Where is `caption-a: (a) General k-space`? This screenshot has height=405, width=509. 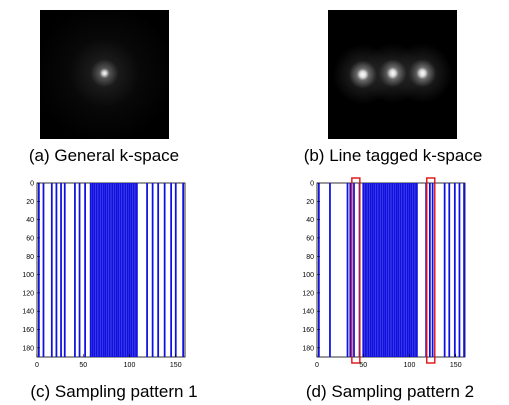 caption-a: (a) General k-space is located at coordinates (104, 155).